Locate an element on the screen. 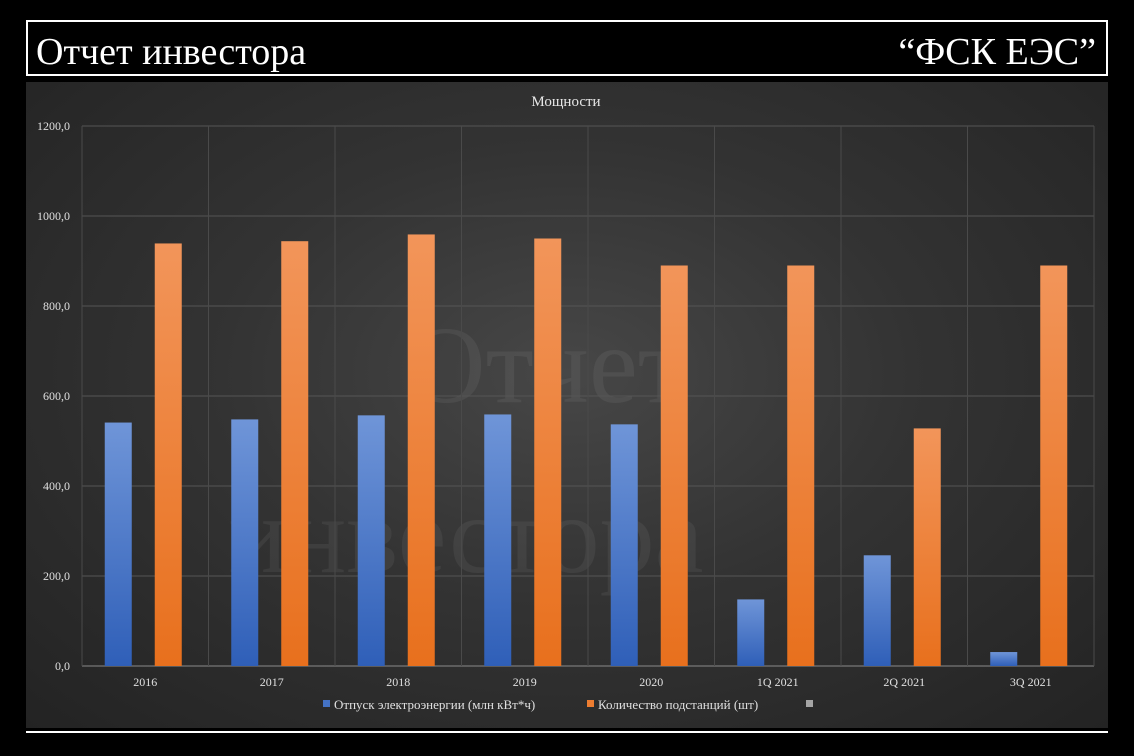 Image resolution: width=1134 pixels, height=756 pixels. x-tick-label: 3Q 2021 is located at coordinates (1031, 682).